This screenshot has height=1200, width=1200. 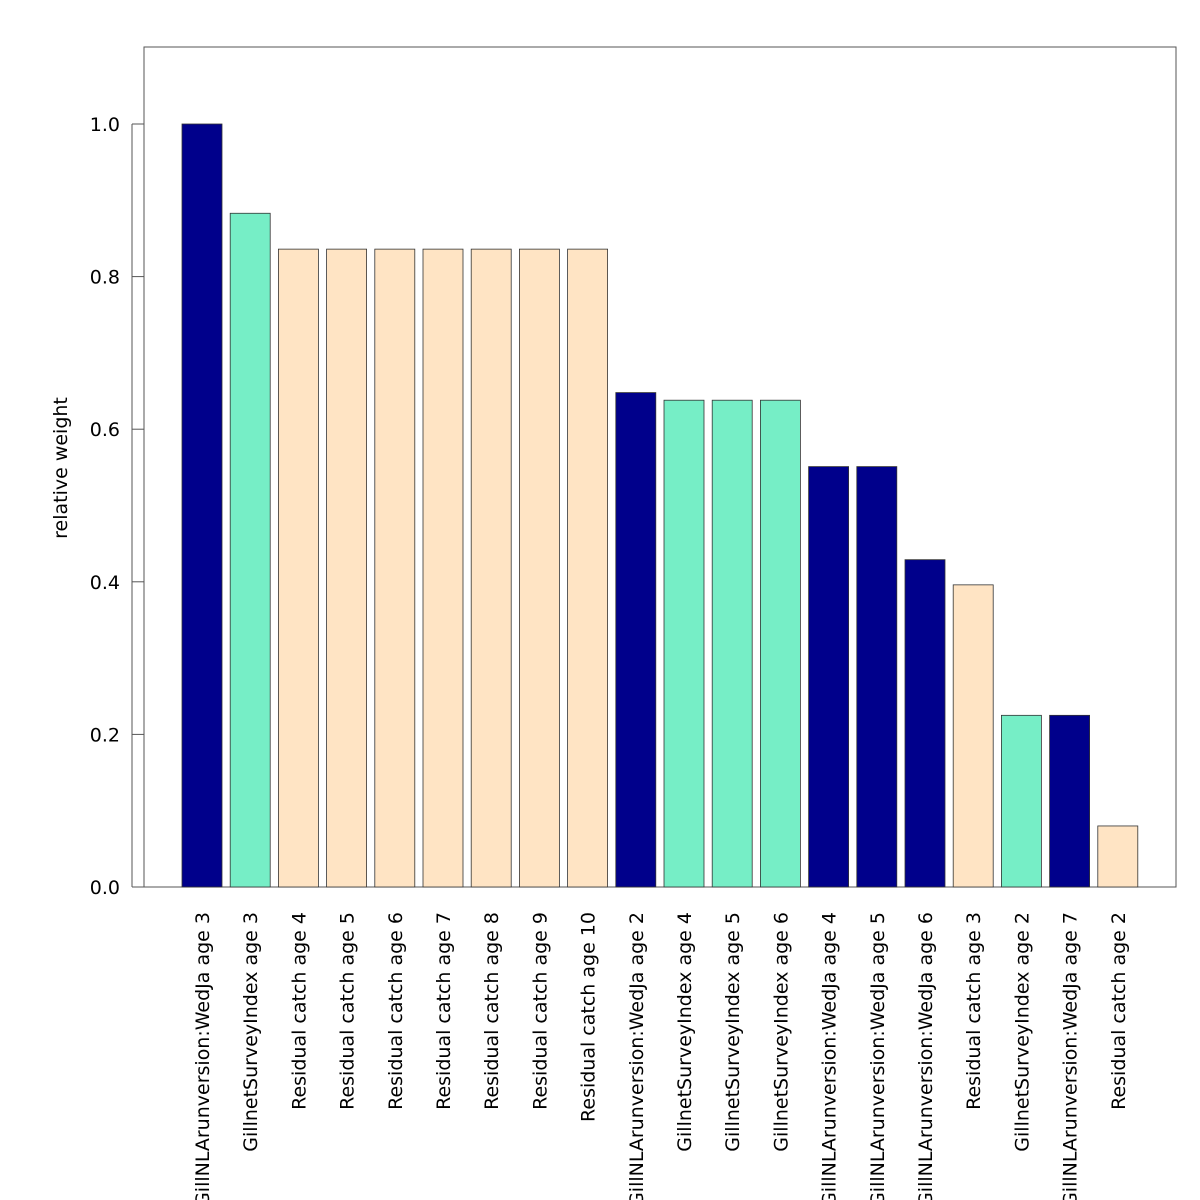 I want to click on category-label: GillnetSurveyIndex age 5, so click(x=733, y=1032).